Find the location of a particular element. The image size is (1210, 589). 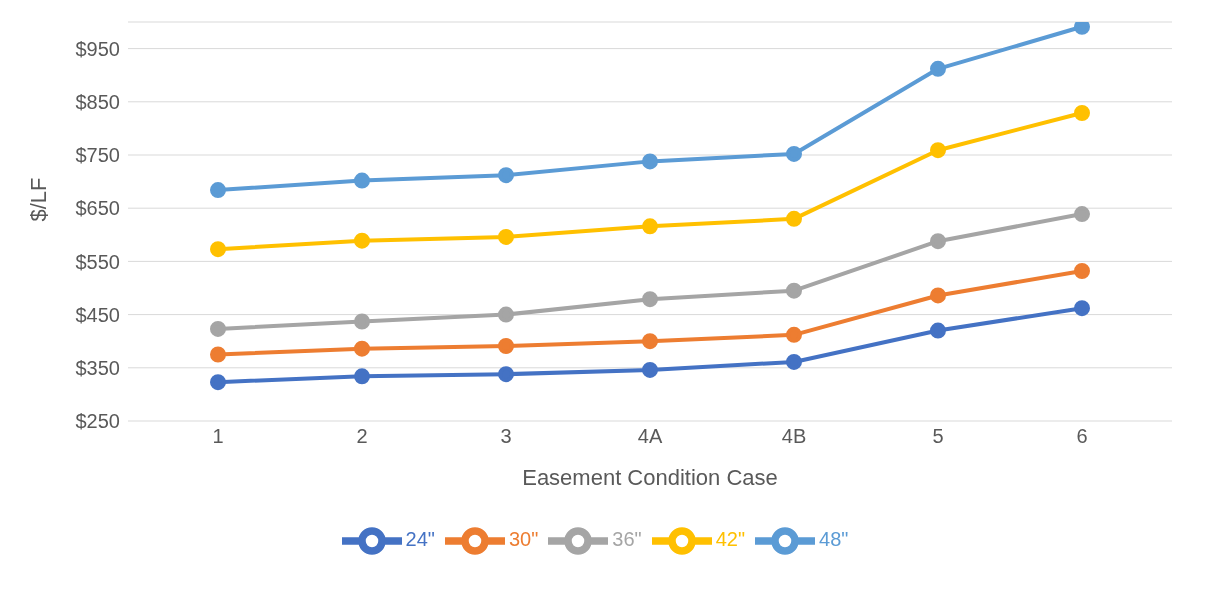

y-tick-label: $950 is located at coordinates (97, 48).